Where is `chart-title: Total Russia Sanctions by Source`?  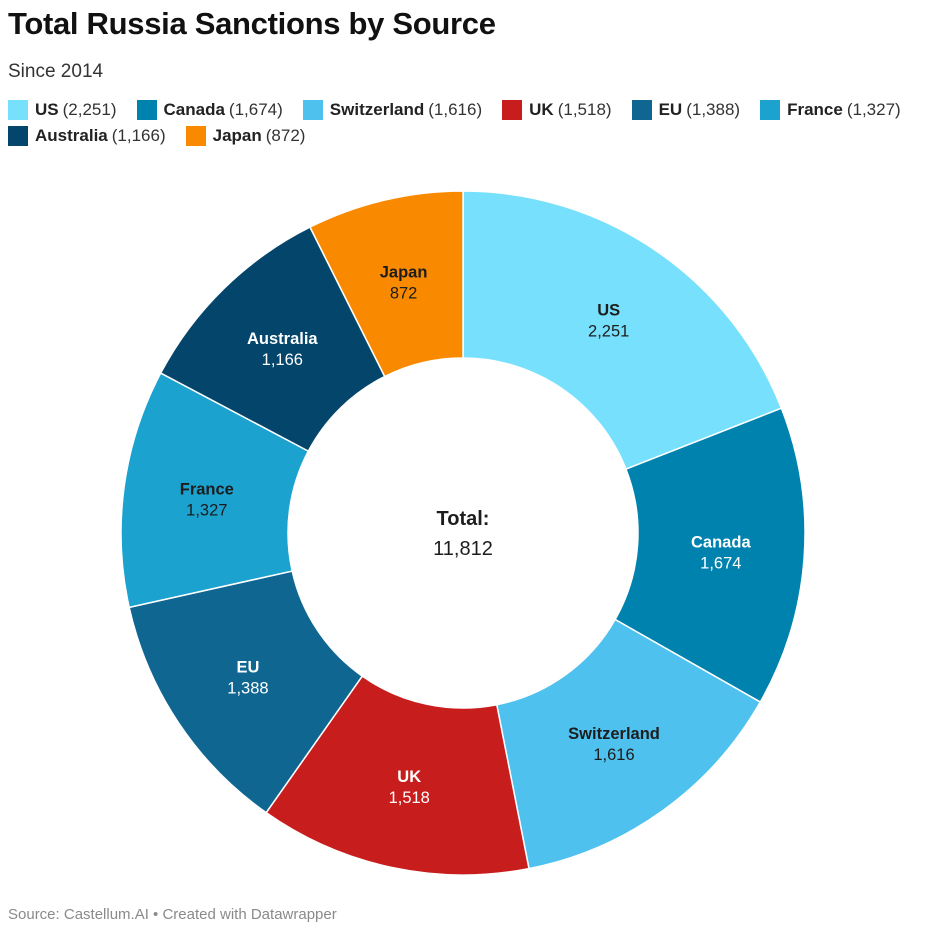 chart-title: Total Russia Sanctions by Source is located at coordinates (252, 23).